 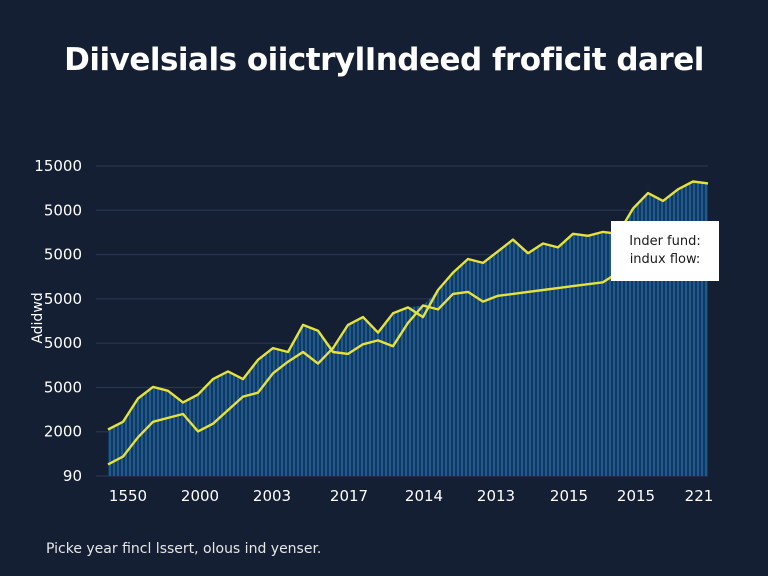 I want to click on x-axis-ticks: 1550 2000 2003 2017 2014 2013 2015 2015 221, so click(x=411, y=496).